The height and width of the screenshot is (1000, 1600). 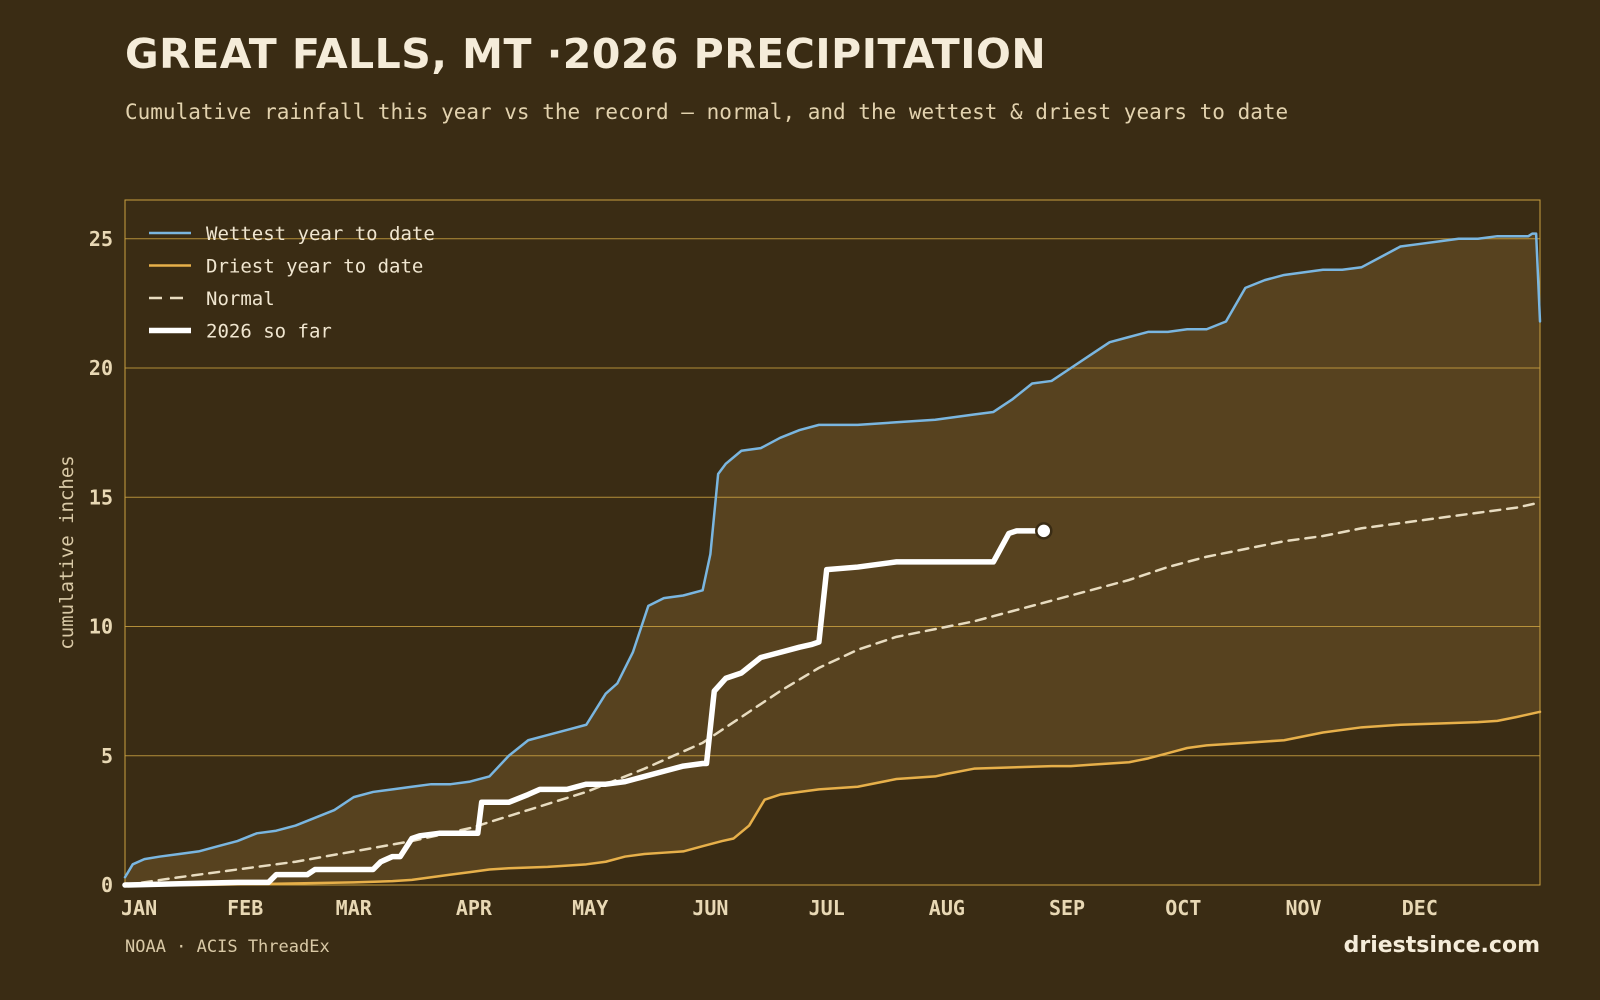 What do you see at coordinates (107, 756) in the screenshot?
I see `y-tick-label: 5` at bounding box center [107, 756].